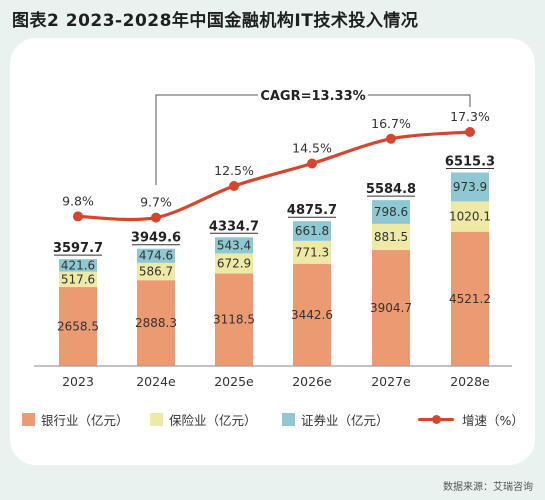 The height and width of the screenshot is (500, 545). I want to click on growth-point-2025e, so click(234, 186).